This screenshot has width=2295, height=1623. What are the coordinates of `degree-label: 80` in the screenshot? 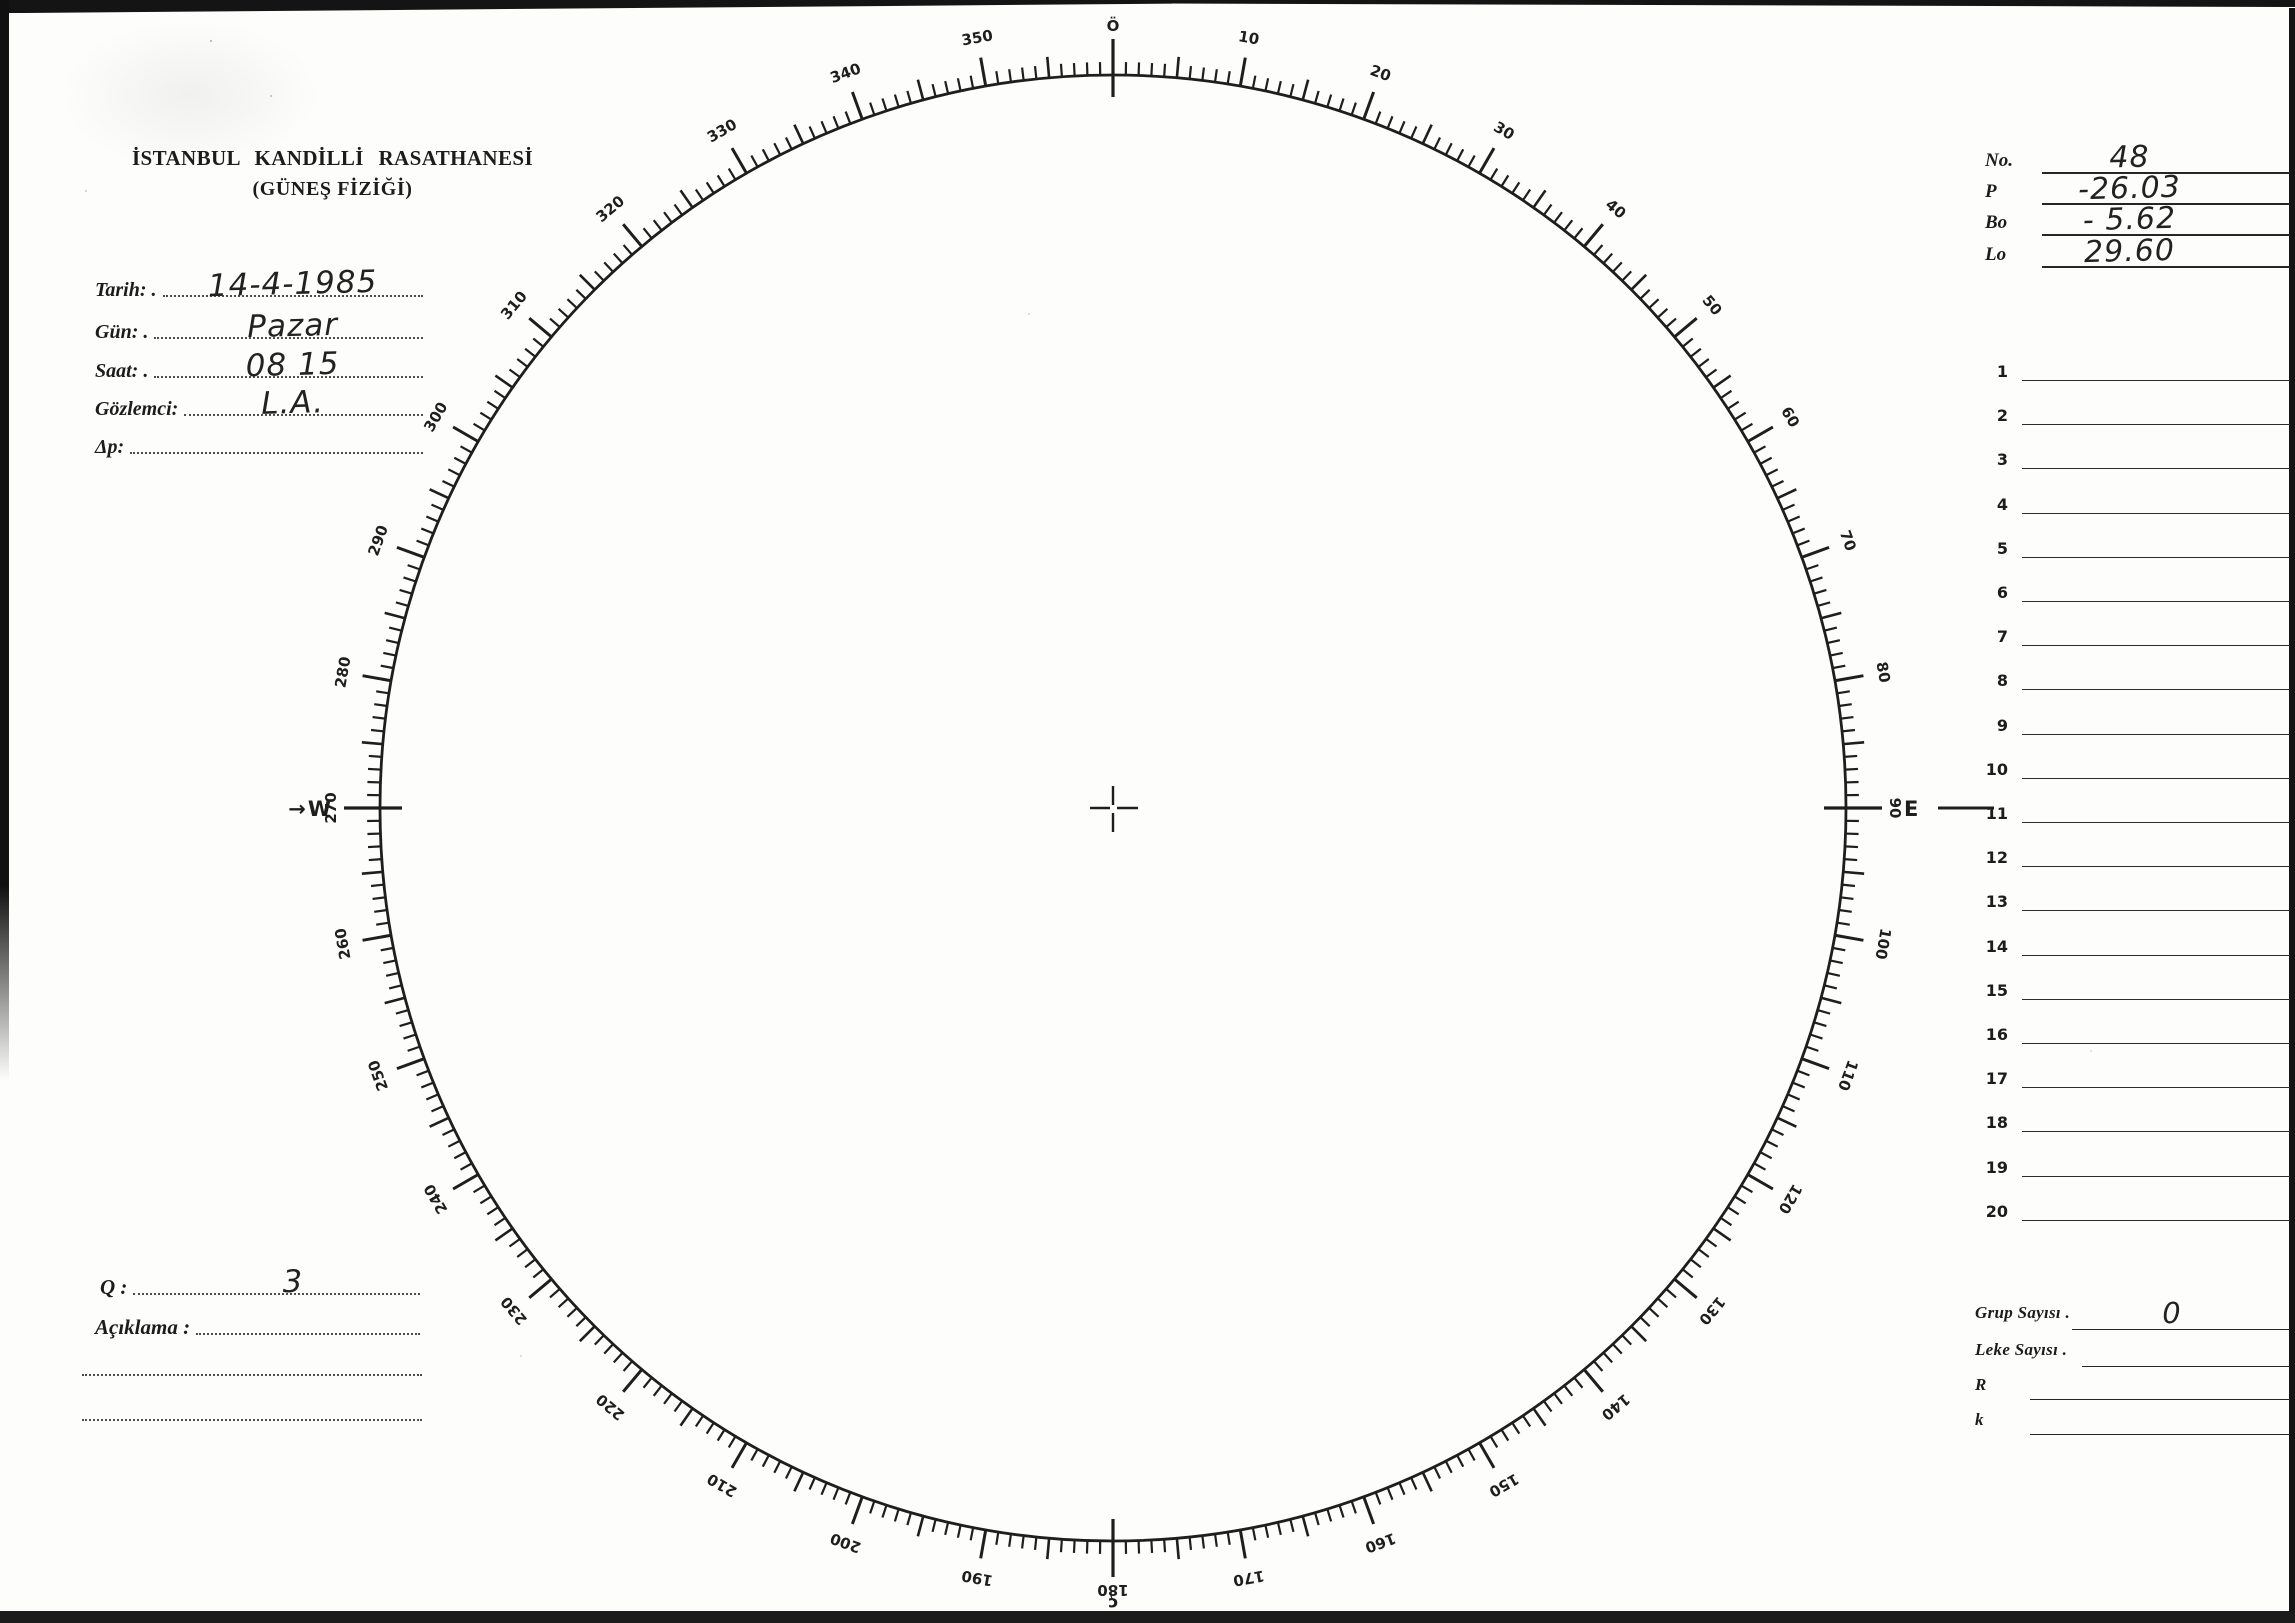 It's located at (1882, 672).